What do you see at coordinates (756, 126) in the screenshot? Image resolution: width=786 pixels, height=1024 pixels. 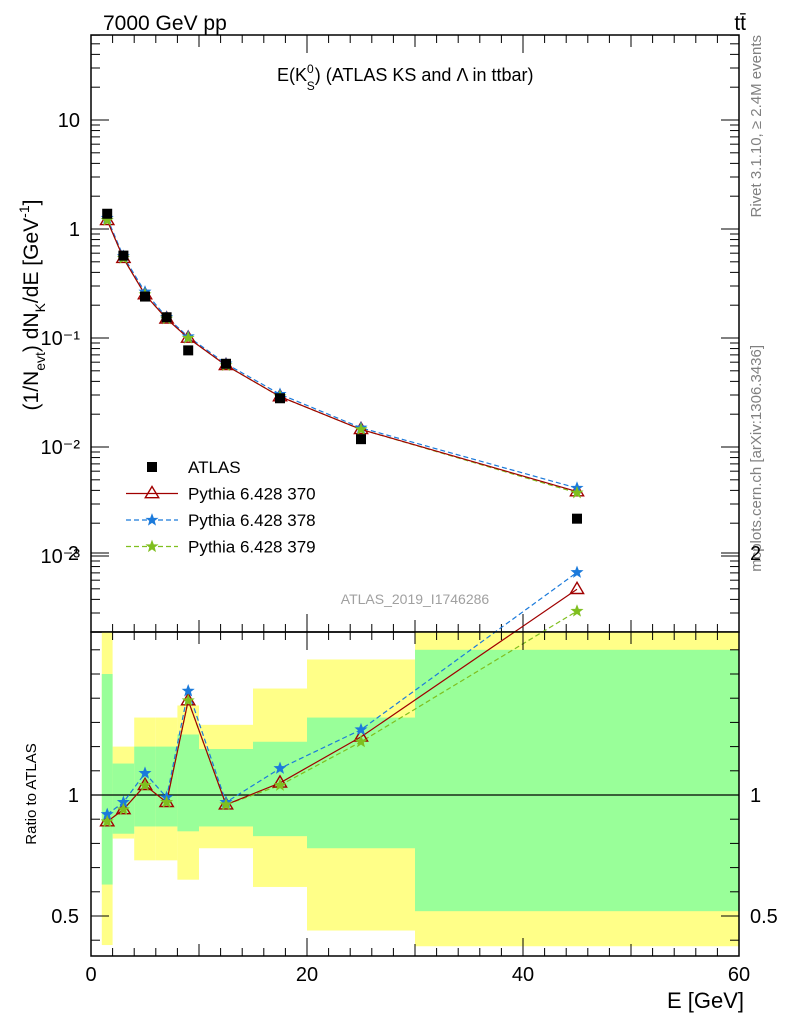 I see `rivet-version-label: Rivet 3.1.10, ≥ 2.4M events` at bounding box center [756, 126].